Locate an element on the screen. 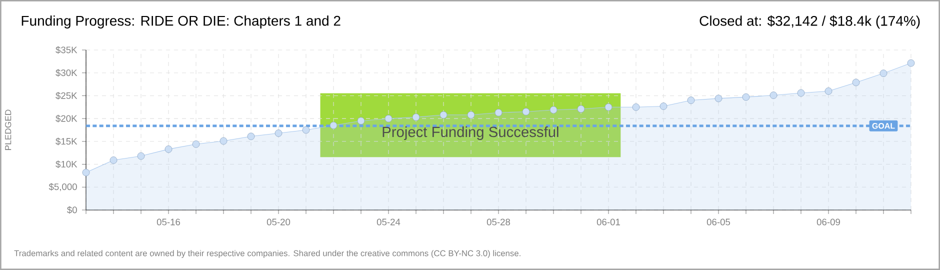 The image size is (940, 270). chart-subtitle: Closed at: $32,142 / $18.4k (174%) is located at coordinates (810, 22).